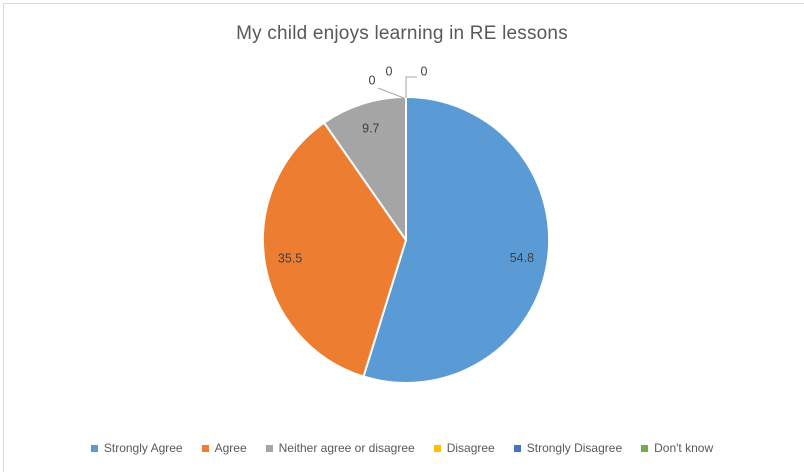 The image size is (804, 472). I want to click on legend-swatch-neither-agree-or-disagree, so click(269, 448).